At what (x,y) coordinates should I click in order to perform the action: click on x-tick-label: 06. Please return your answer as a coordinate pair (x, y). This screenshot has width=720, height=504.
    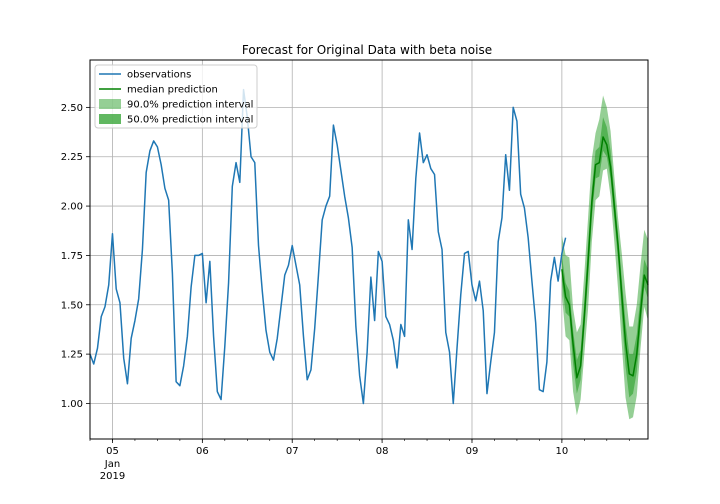
    Looking at the image, I should click on (202, 451).